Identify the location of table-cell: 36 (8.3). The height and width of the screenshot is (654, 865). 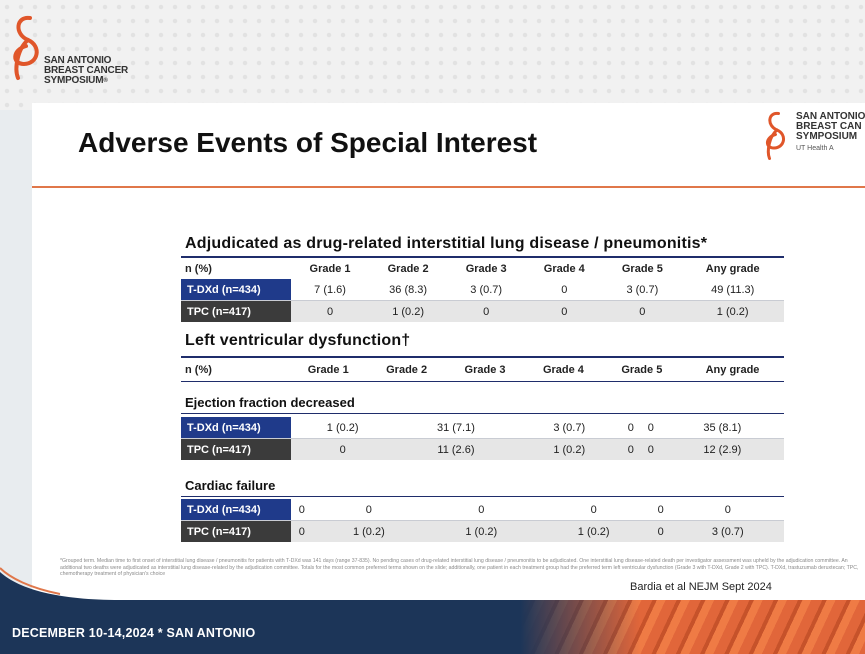
(408, 290).